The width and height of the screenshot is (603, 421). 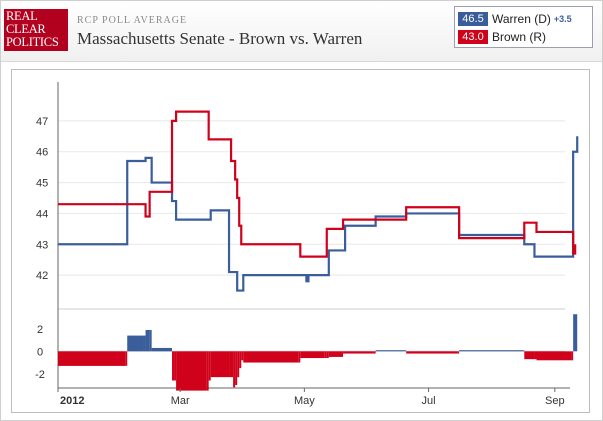 I want to click on logo-line-2: CLEAR, so click(x=26, y=29).